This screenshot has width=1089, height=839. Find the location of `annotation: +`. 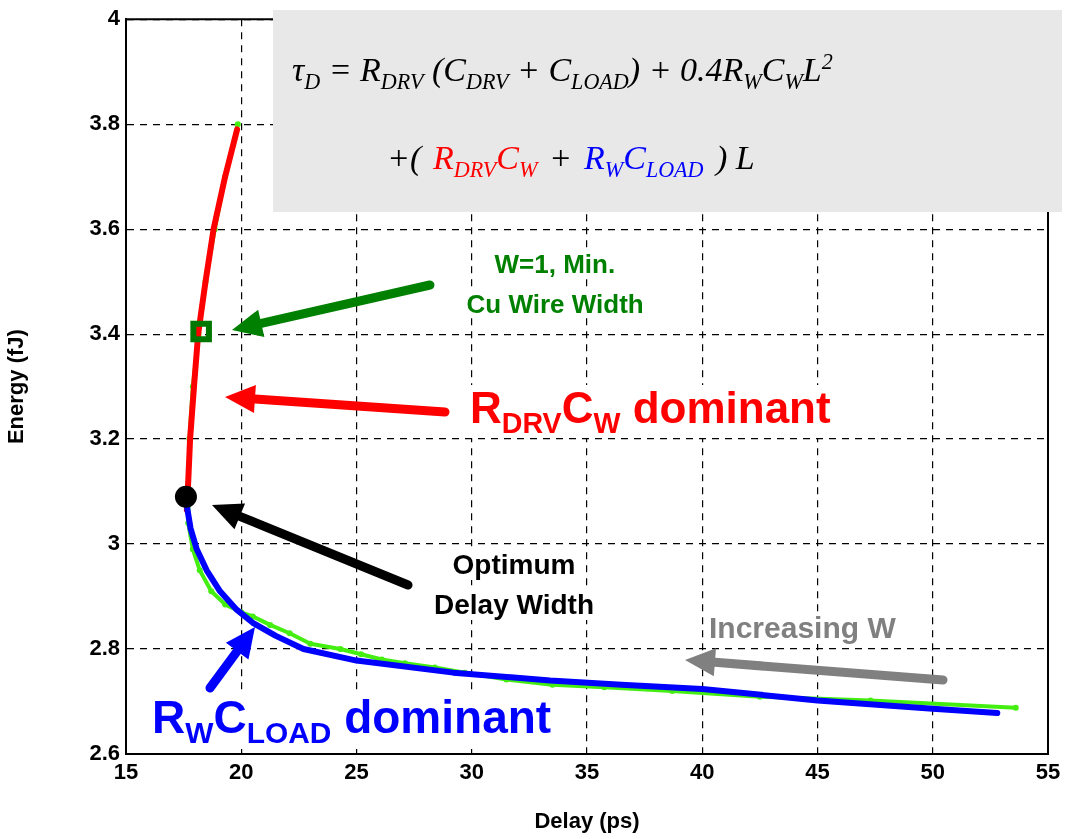

annotation: + is located at coordinates (560, 157).